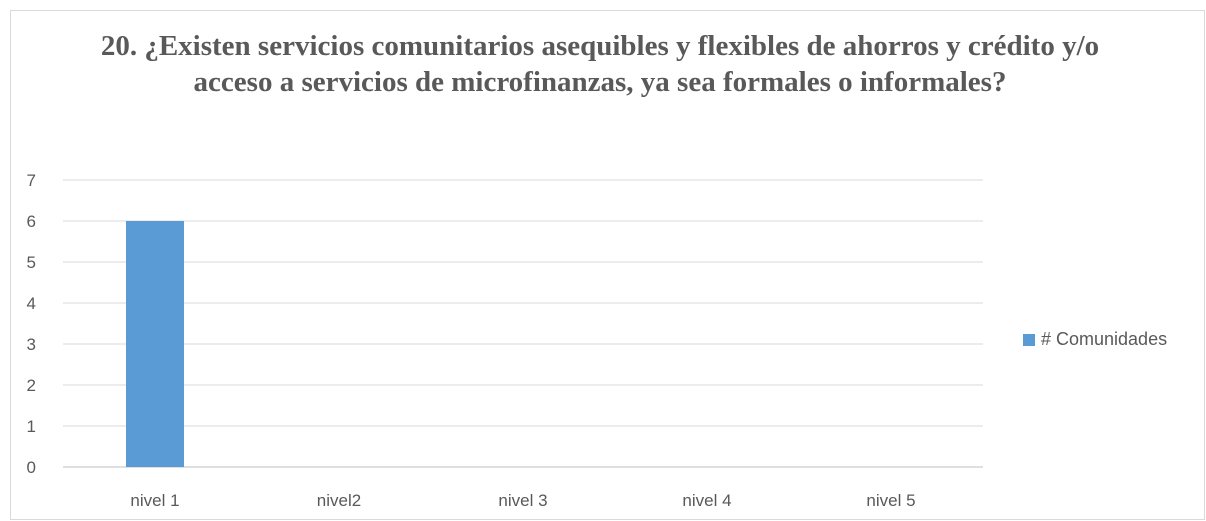 The image size is (1206, 521). I want to click on y-tick-label: 3, so click(31, 344).